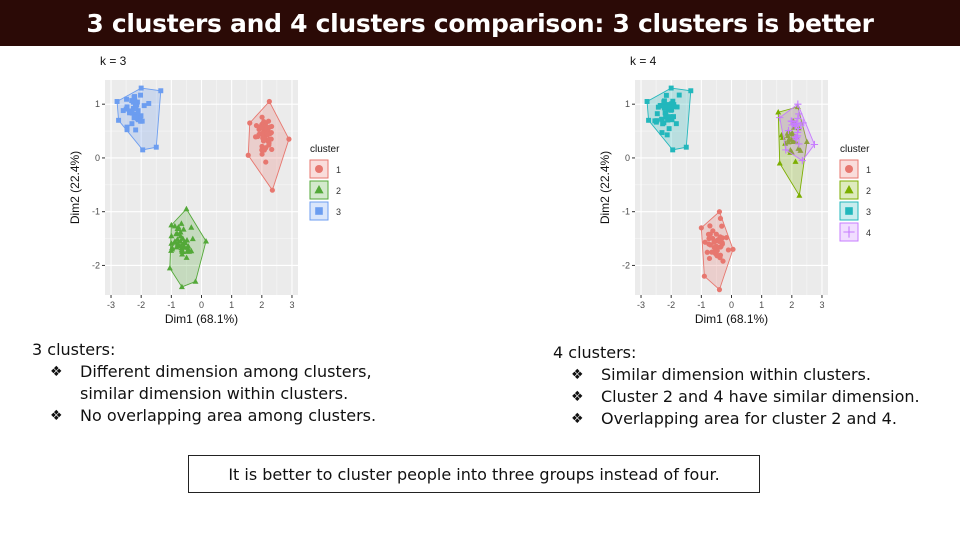 Image resolution: width=960 pixels, height=540 pixels. What do you see at coordinates (760, 396) in the screenshot?
I see `bullet-text: Cluster 2 and 4 have similar dimension.` at bounding box center [760, 396].